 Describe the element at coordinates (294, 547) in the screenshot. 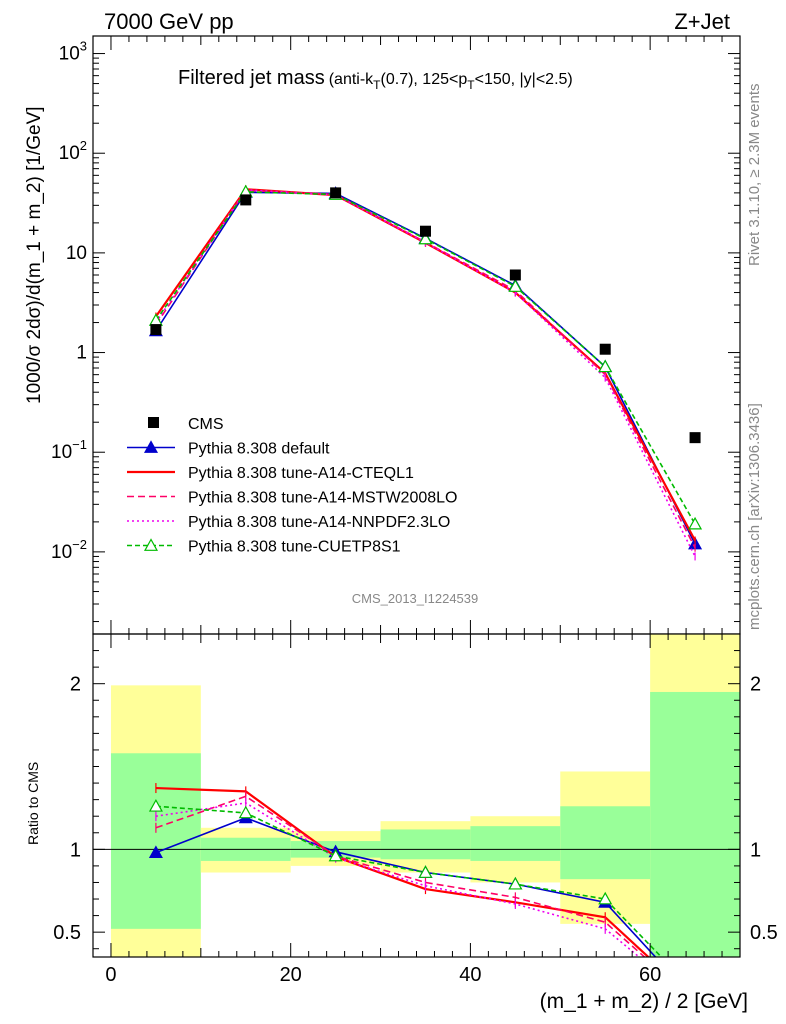

I see `legend-label-4: Pythia 8.308 tune-CUETP8S1` at that location.